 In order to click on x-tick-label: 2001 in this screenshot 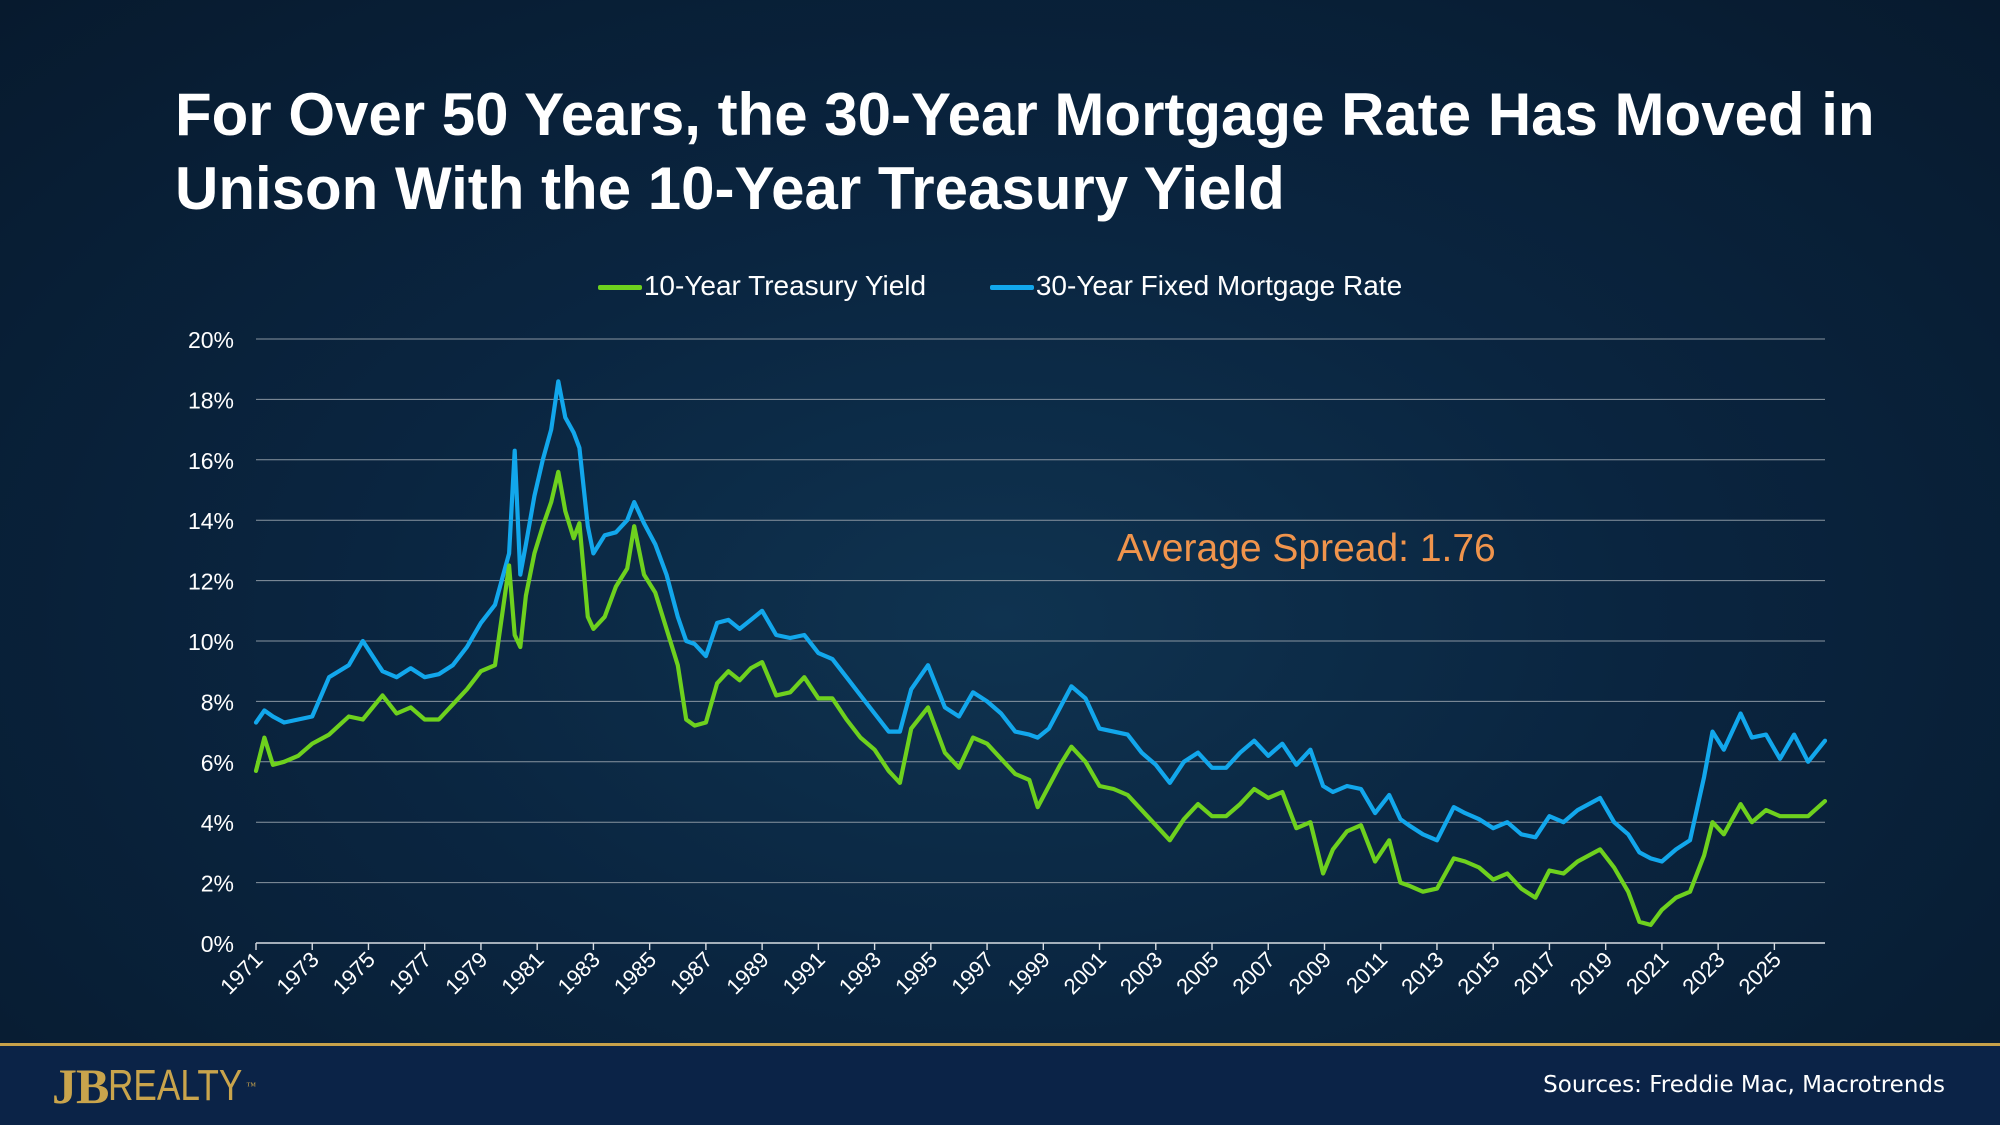, I will do `click(1085, 973)`.